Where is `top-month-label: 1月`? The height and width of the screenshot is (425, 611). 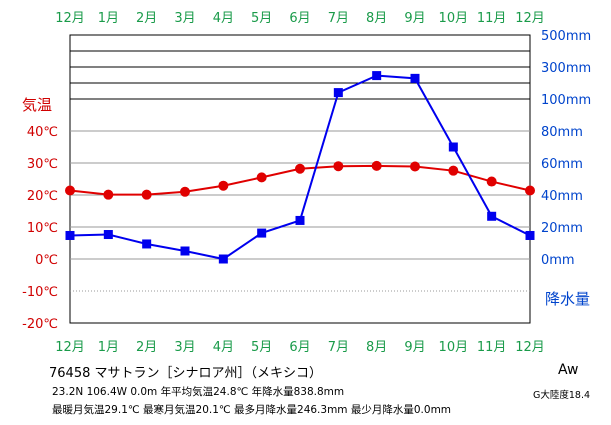 top-month-label: 1月 is located at coordinates (108, 18).